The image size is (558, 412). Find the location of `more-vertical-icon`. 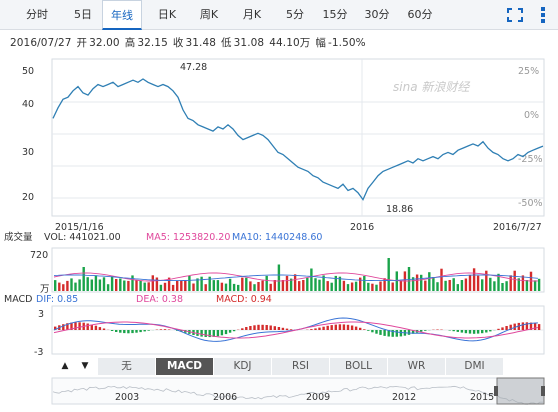

more-vertical-icon is located at coordinates (543, 15).